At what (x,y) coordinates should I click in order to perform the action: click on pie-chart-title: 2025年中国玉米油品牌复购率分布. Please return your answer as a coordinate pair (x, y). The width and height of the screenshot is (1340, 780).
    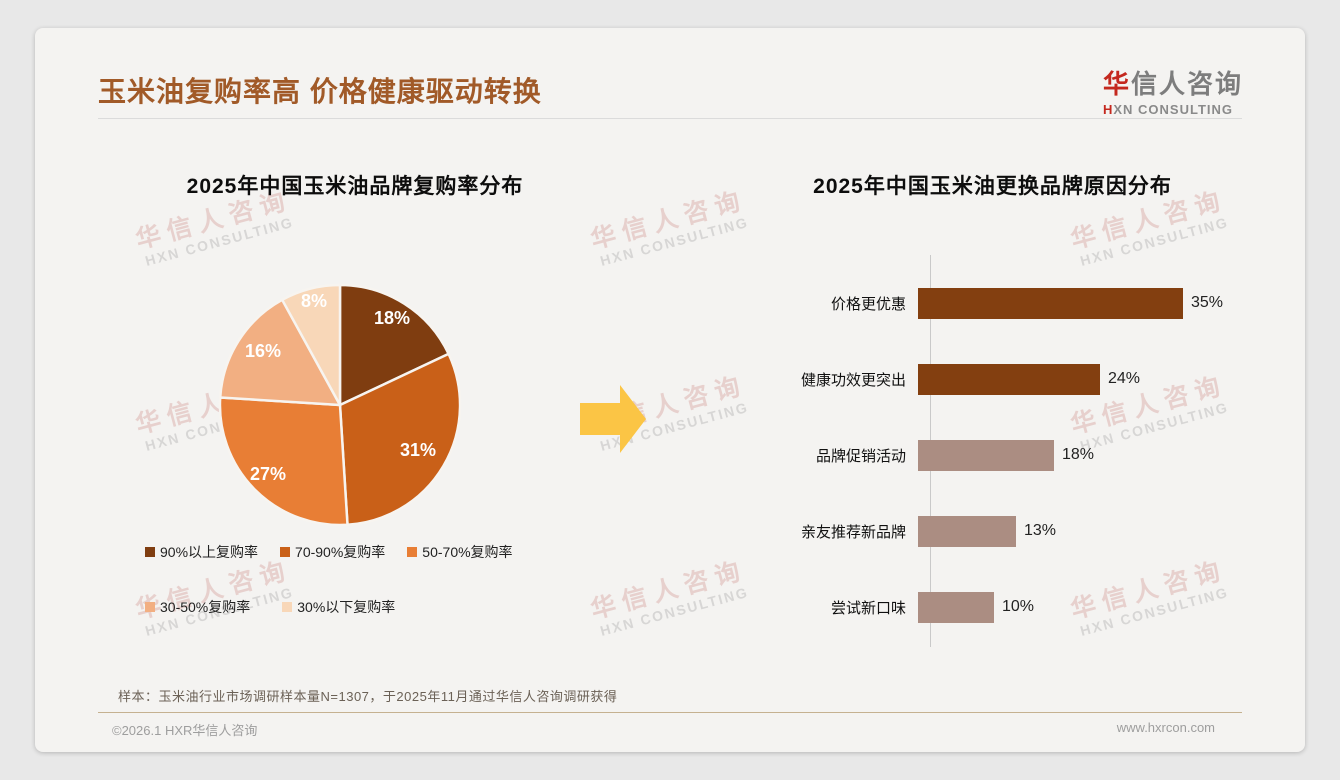
    Looking at the image, I should click on (355, 186).